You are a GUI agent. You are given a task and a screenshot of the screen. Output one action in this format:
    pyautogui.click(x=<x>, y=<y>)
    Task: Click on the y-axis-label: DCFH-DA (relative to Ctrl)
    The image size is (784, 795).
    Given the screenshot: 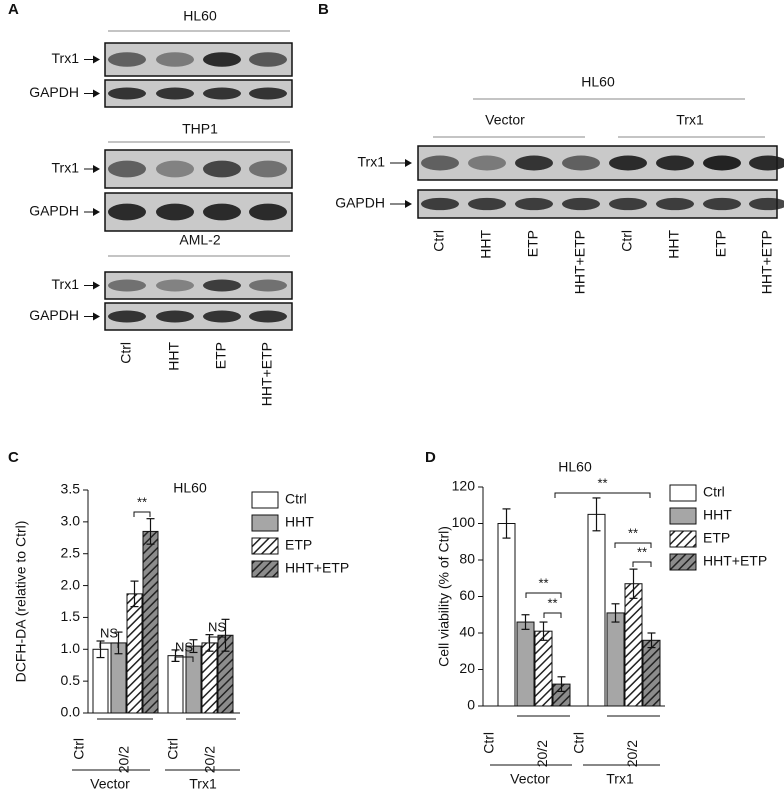 What is the action you would take?
    pyautogui.click(x=21, y=602)
    